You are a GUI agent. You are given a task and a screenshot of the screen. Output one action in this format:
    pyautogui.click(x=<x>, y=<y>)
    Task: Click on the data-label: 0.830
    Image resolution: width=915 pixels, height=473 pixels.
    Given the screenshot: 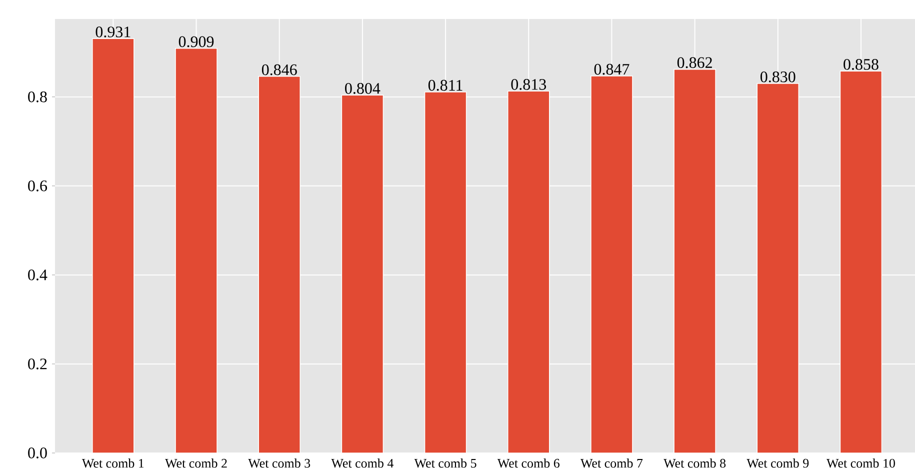 What is the action you would take?
    pyautogui.click(x=778, y=76)
    